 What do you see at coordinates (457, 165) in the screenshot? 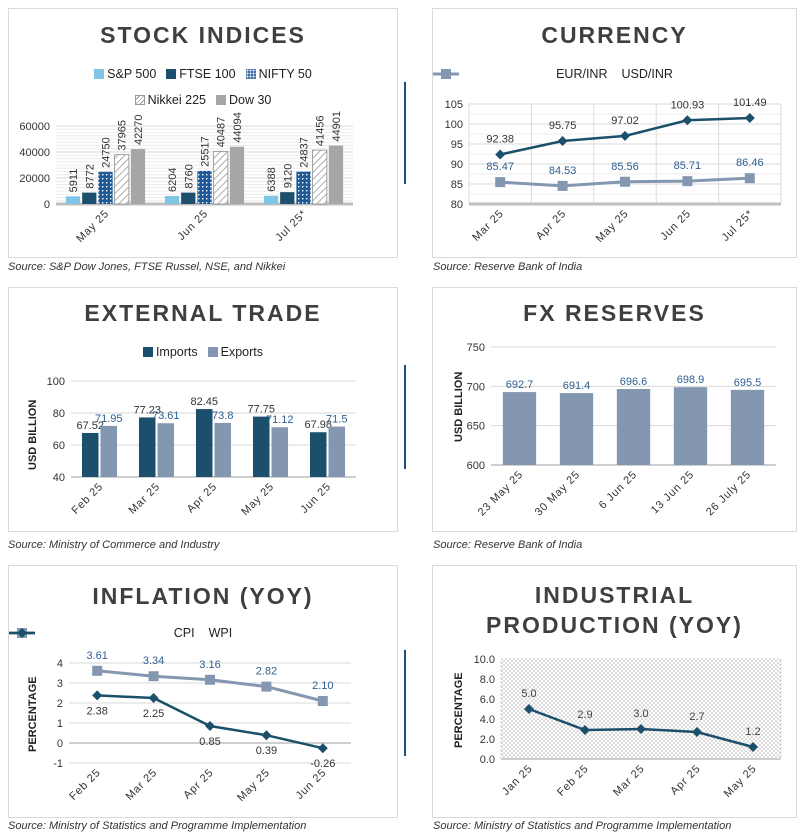
I see `y-tick-label: 90` at bounding box center [457, 165].